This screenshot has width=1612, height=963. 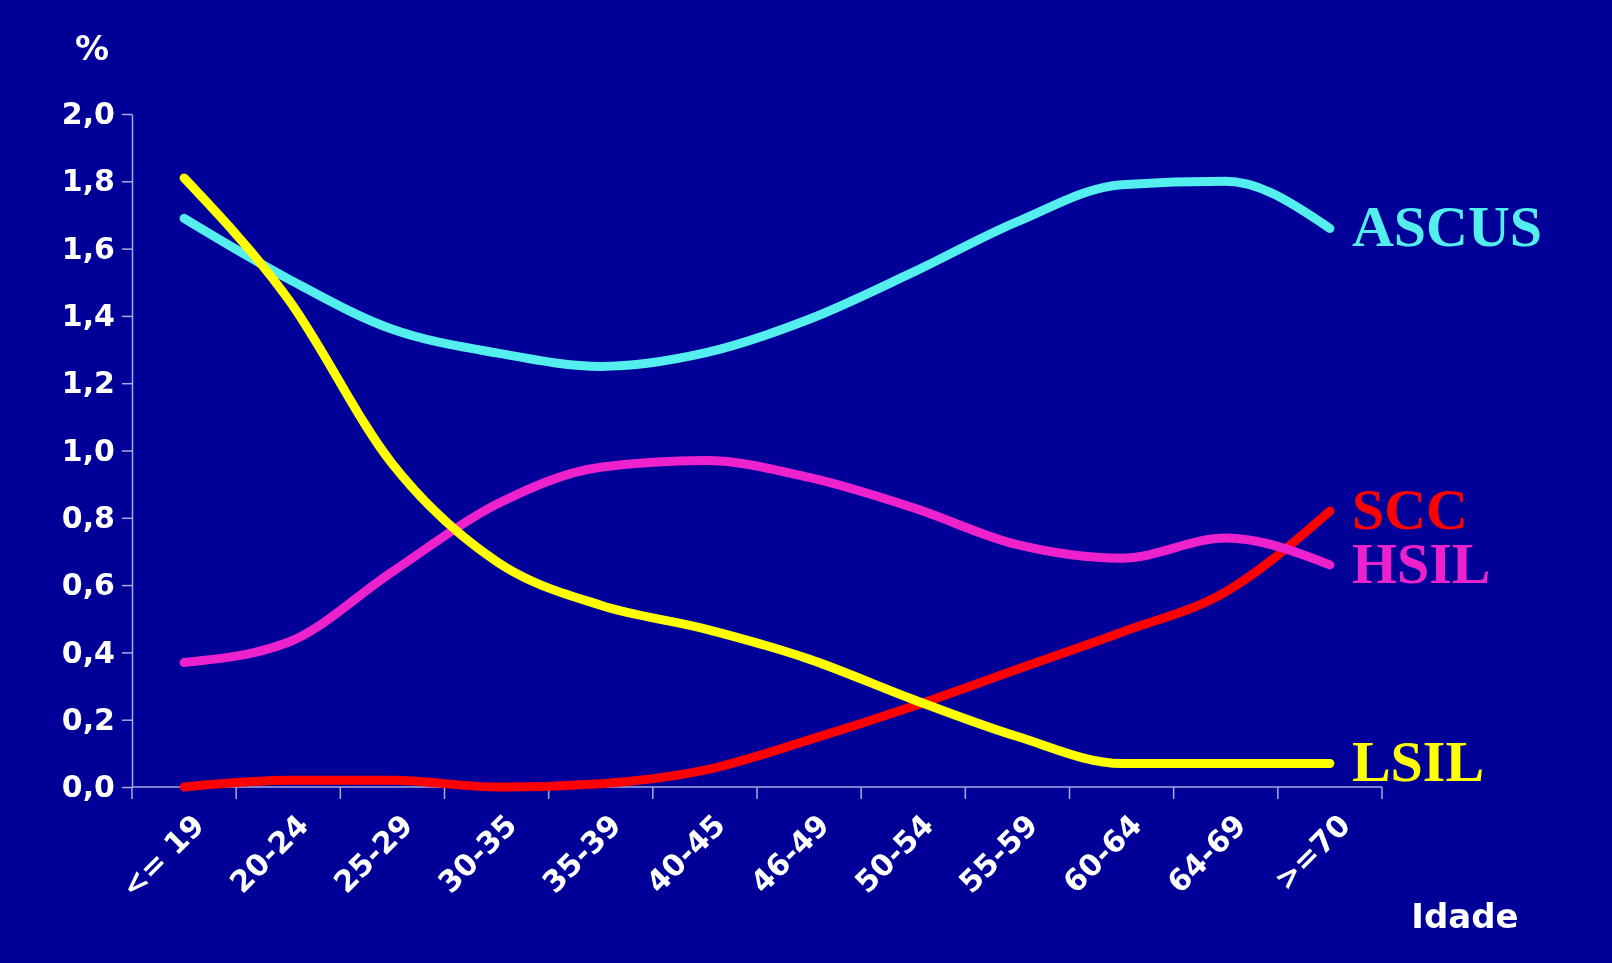 I want to click on x-axis-title: Idade, so click(x=1465, y=916).